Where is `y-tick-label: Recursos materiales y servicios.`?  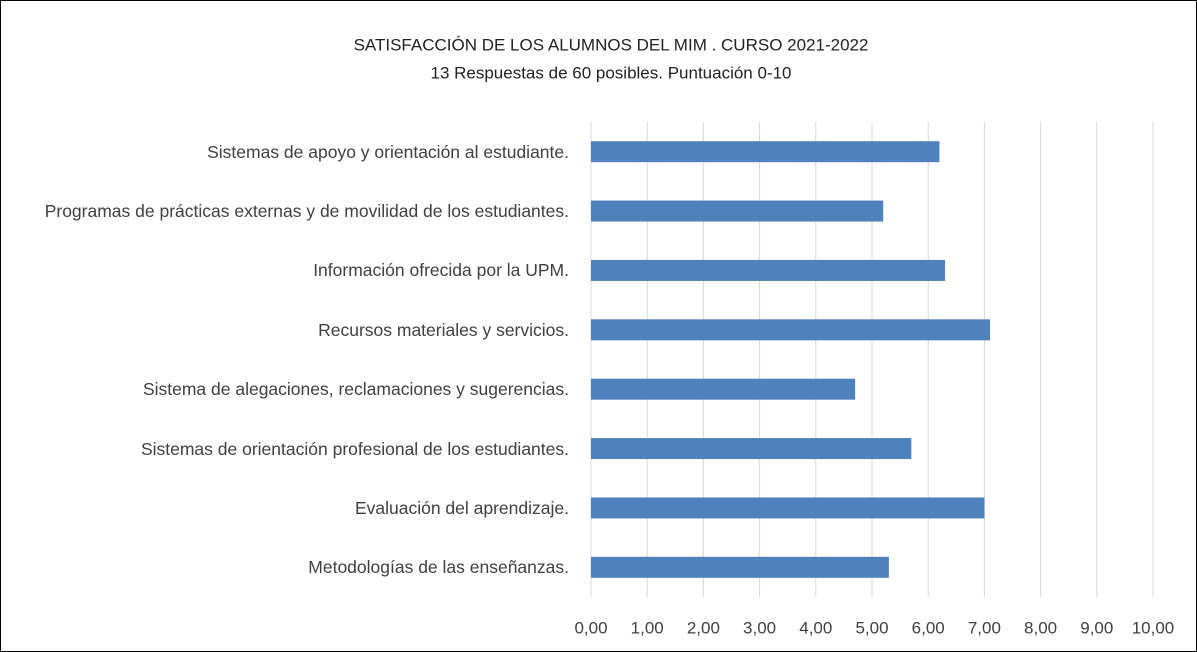
y-tick-label: Recursos materiales y servicios. is located at coordinates (443, 330).